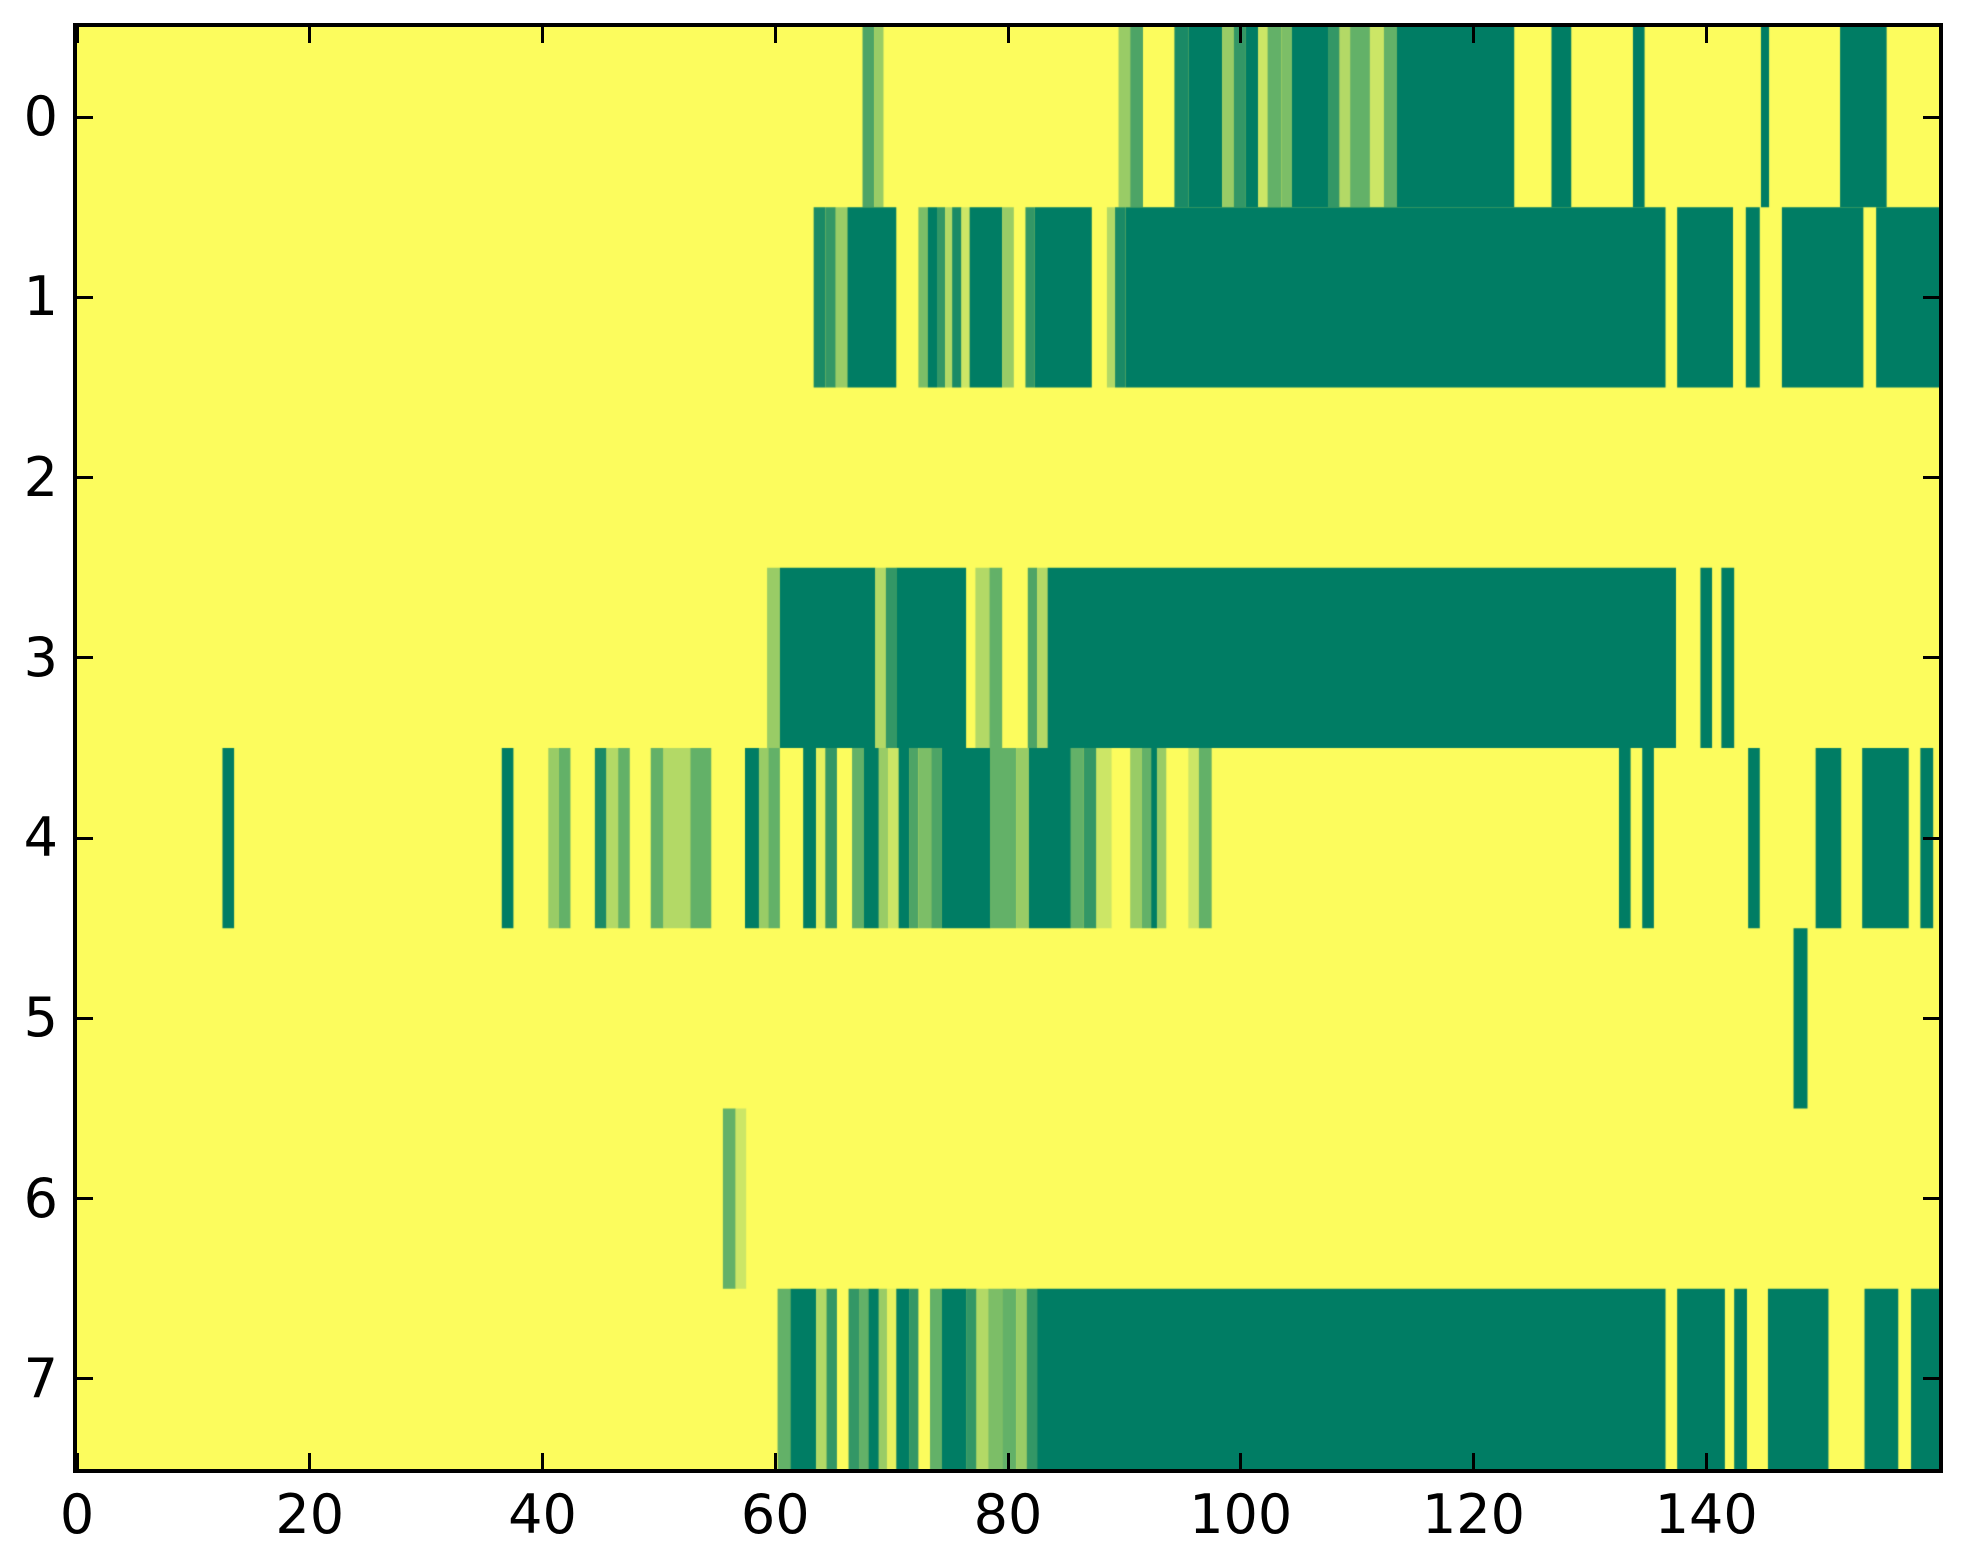  I want to click on y-tick-label: 4, so click(40, 838).